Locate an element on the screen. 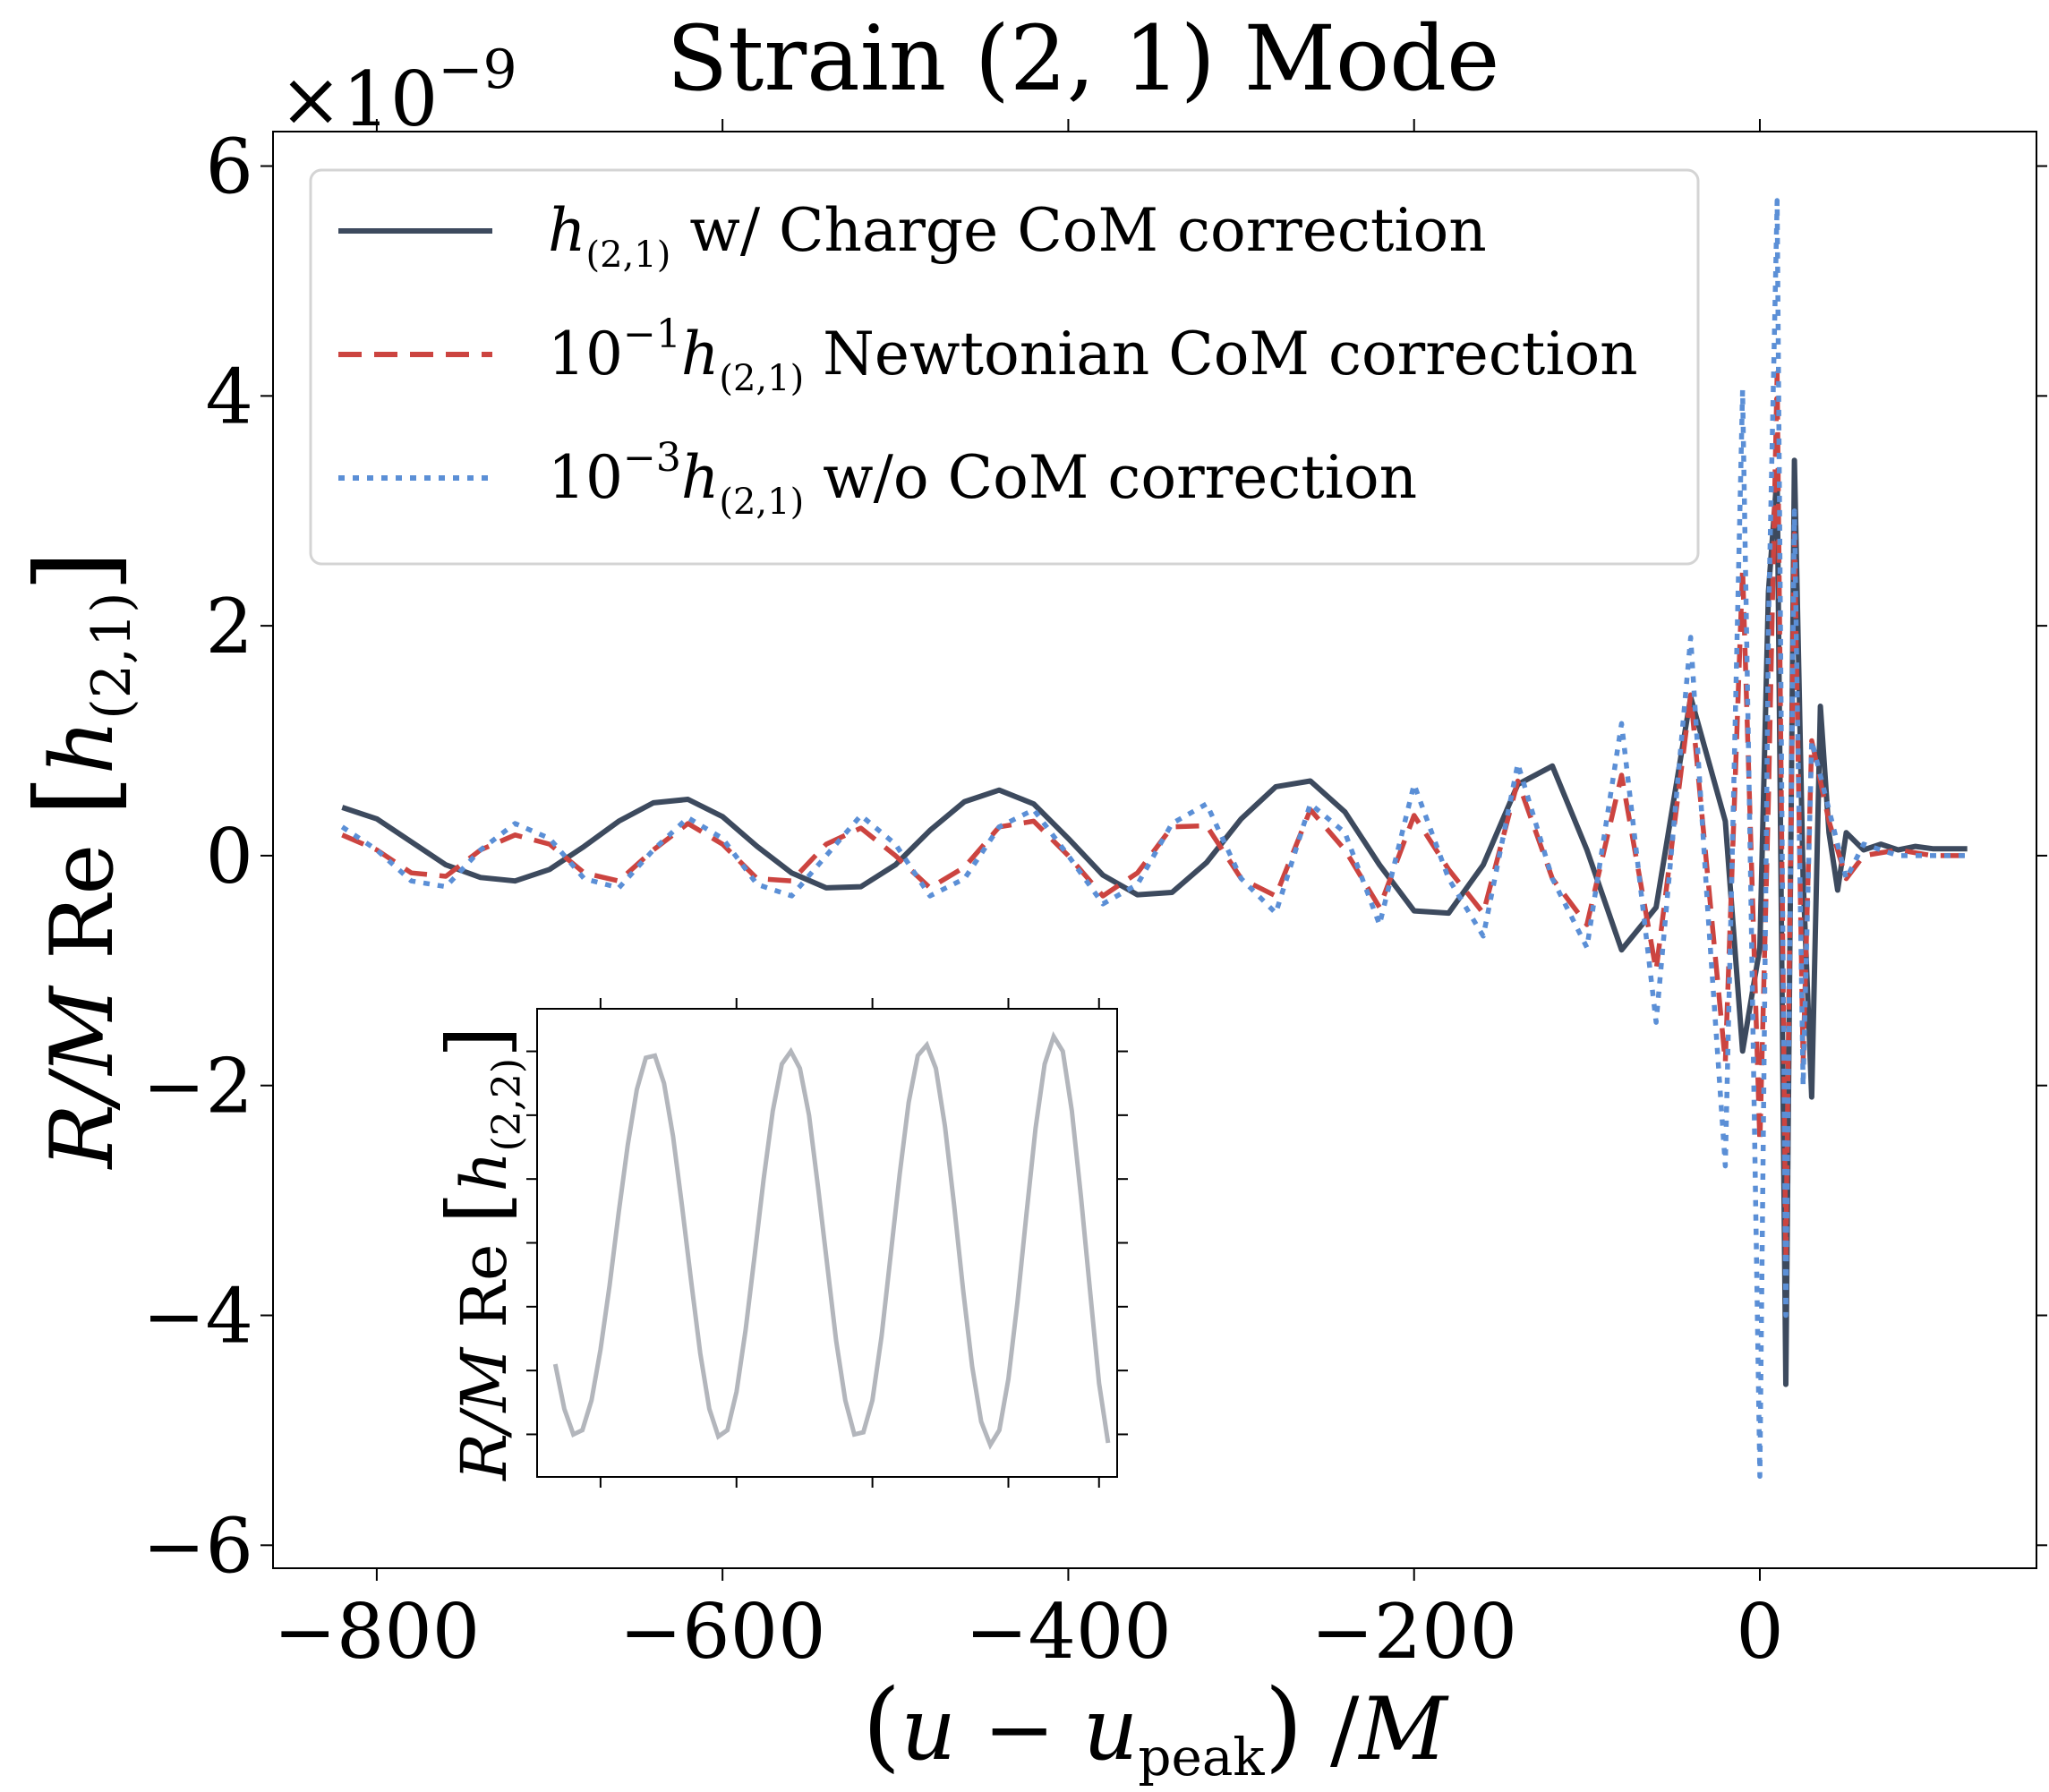  y-tick-label: −6 is located at coordinates (197, 1546).